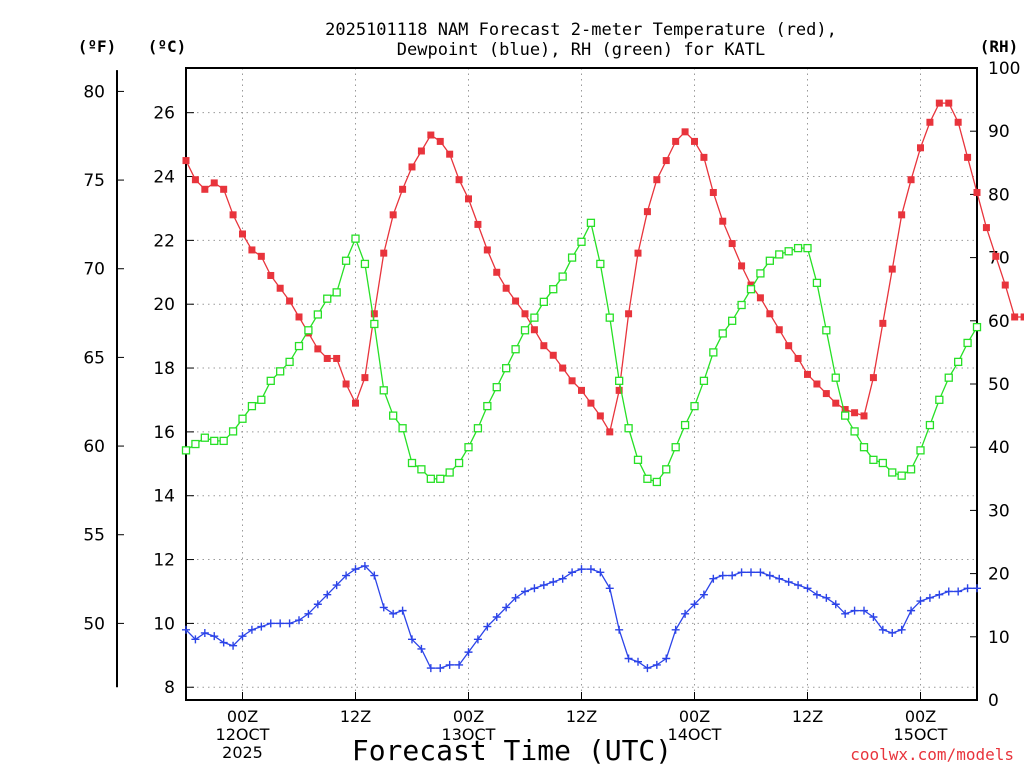  What do you see at coordinates (921, 734) in the screenshot?
I see `time-tick-label: 15OCT` at bounding box center [921, 734].